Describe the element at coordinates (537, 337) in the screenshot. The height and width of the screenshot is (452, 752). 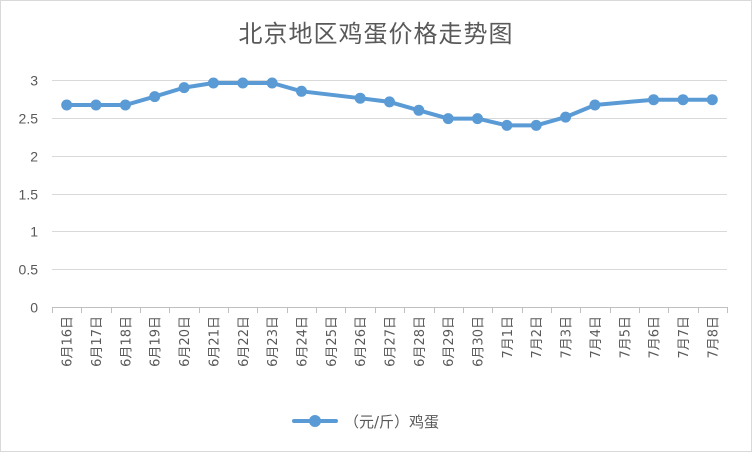
I see `x-tick-label: 7月2日` at that location.